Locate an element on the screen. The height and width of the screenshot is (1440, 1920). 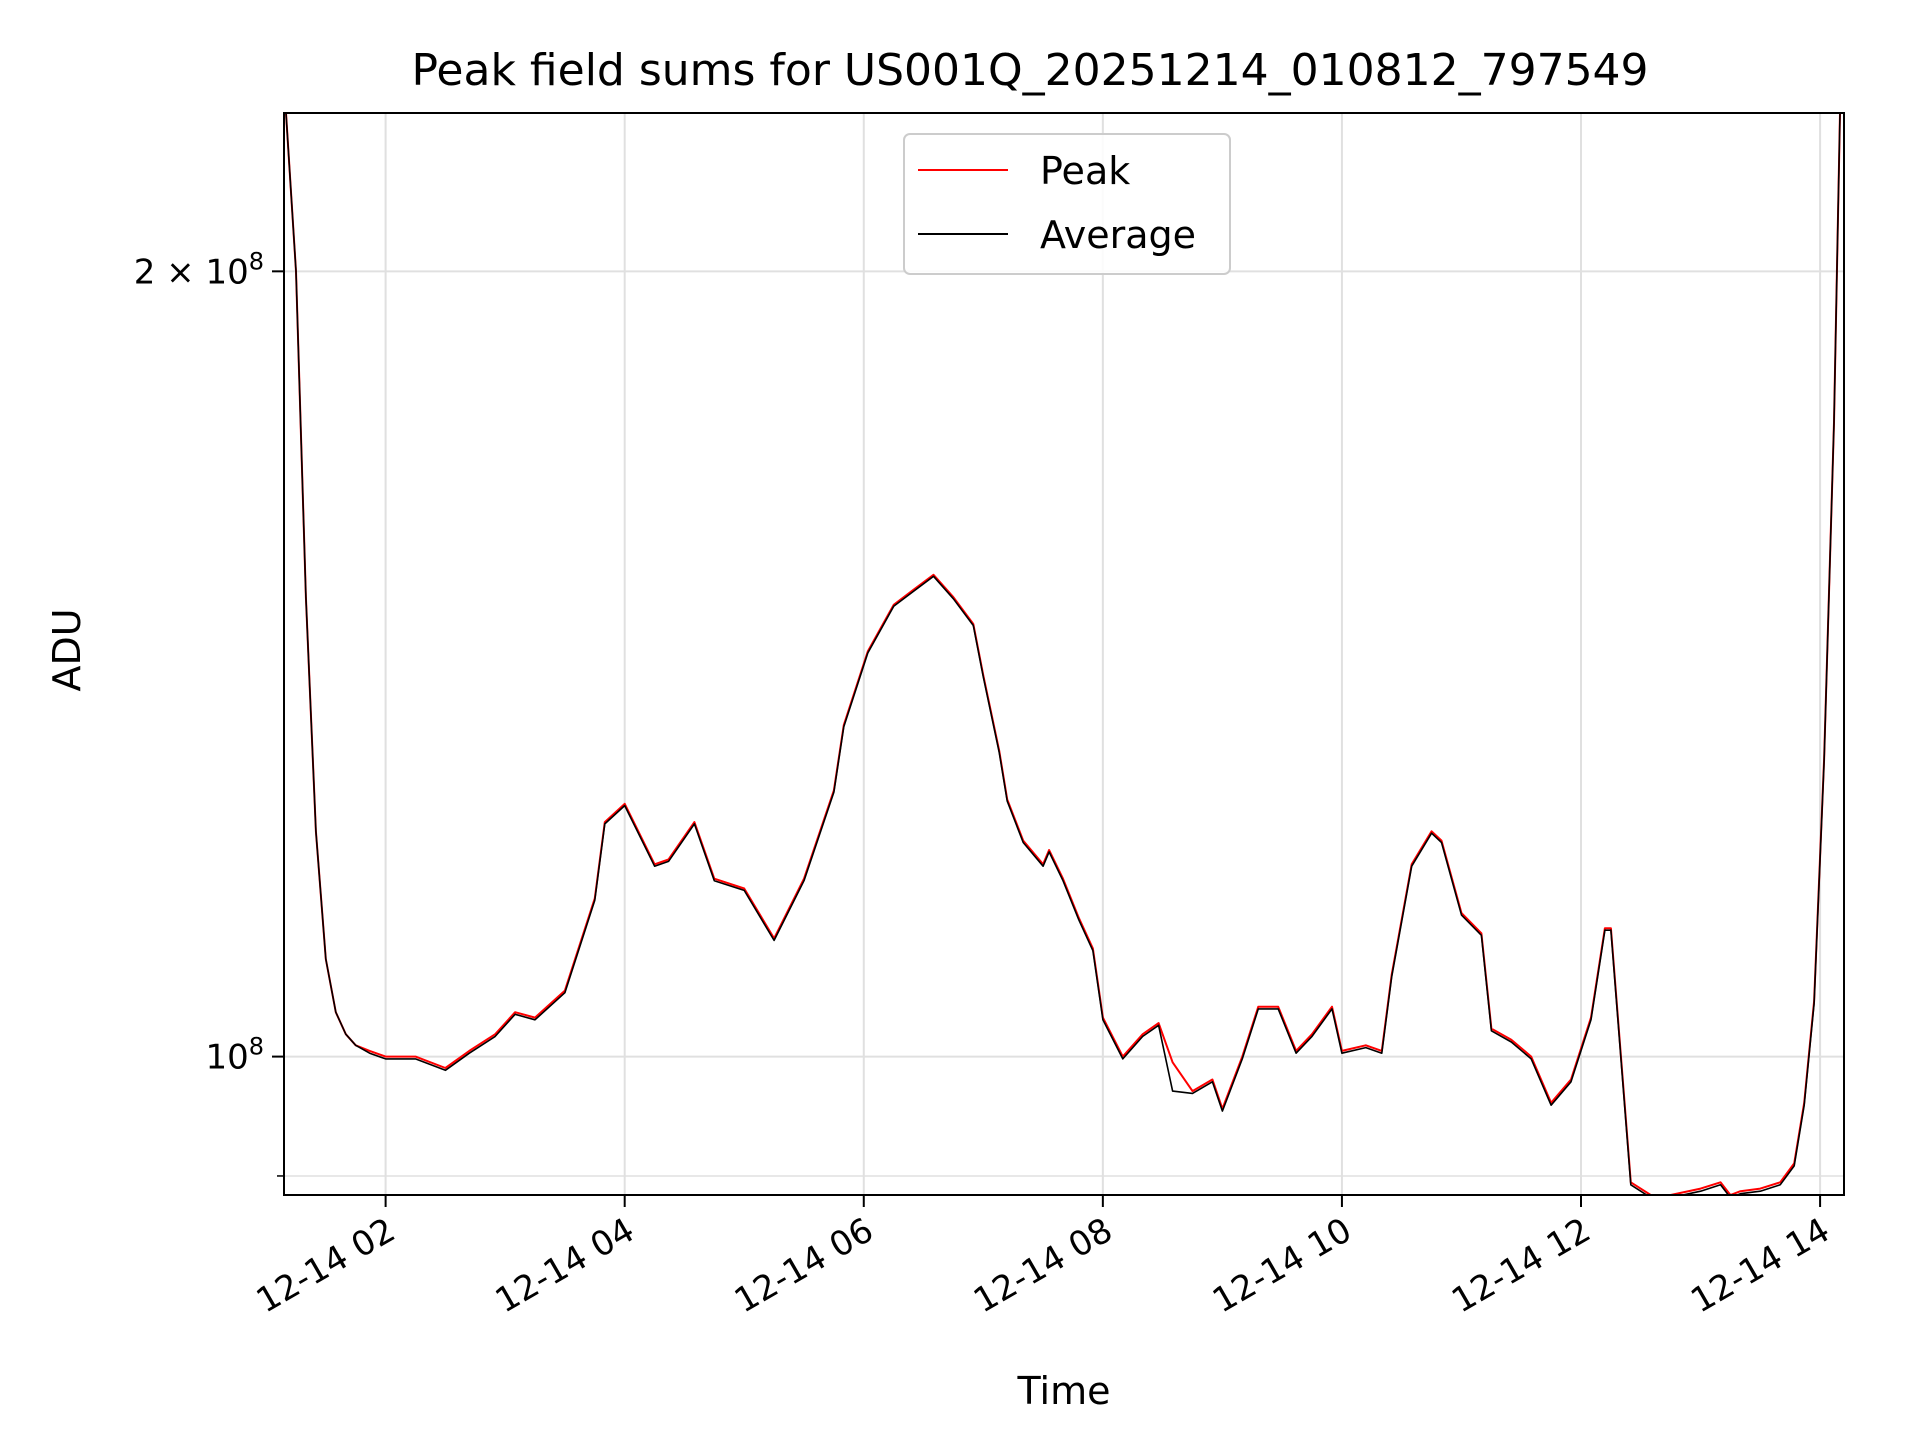
y-tick-label: 108 is located at coordinates (234, 1055).